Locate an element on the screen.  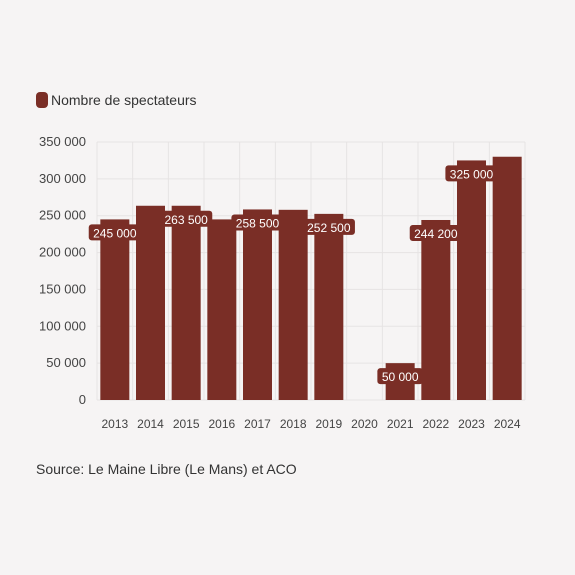
data-label: 252 500 is located at coordinates (329, 228).